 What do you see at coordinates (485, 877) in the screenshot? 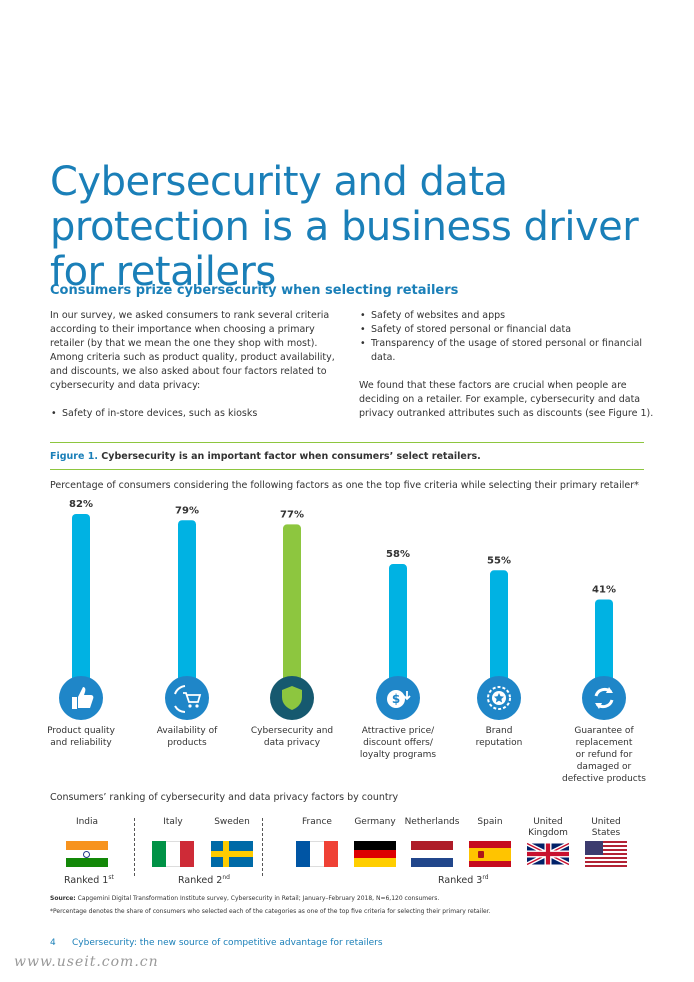
I see `rank-ordinal: rd` at bounding box center [485, 877].